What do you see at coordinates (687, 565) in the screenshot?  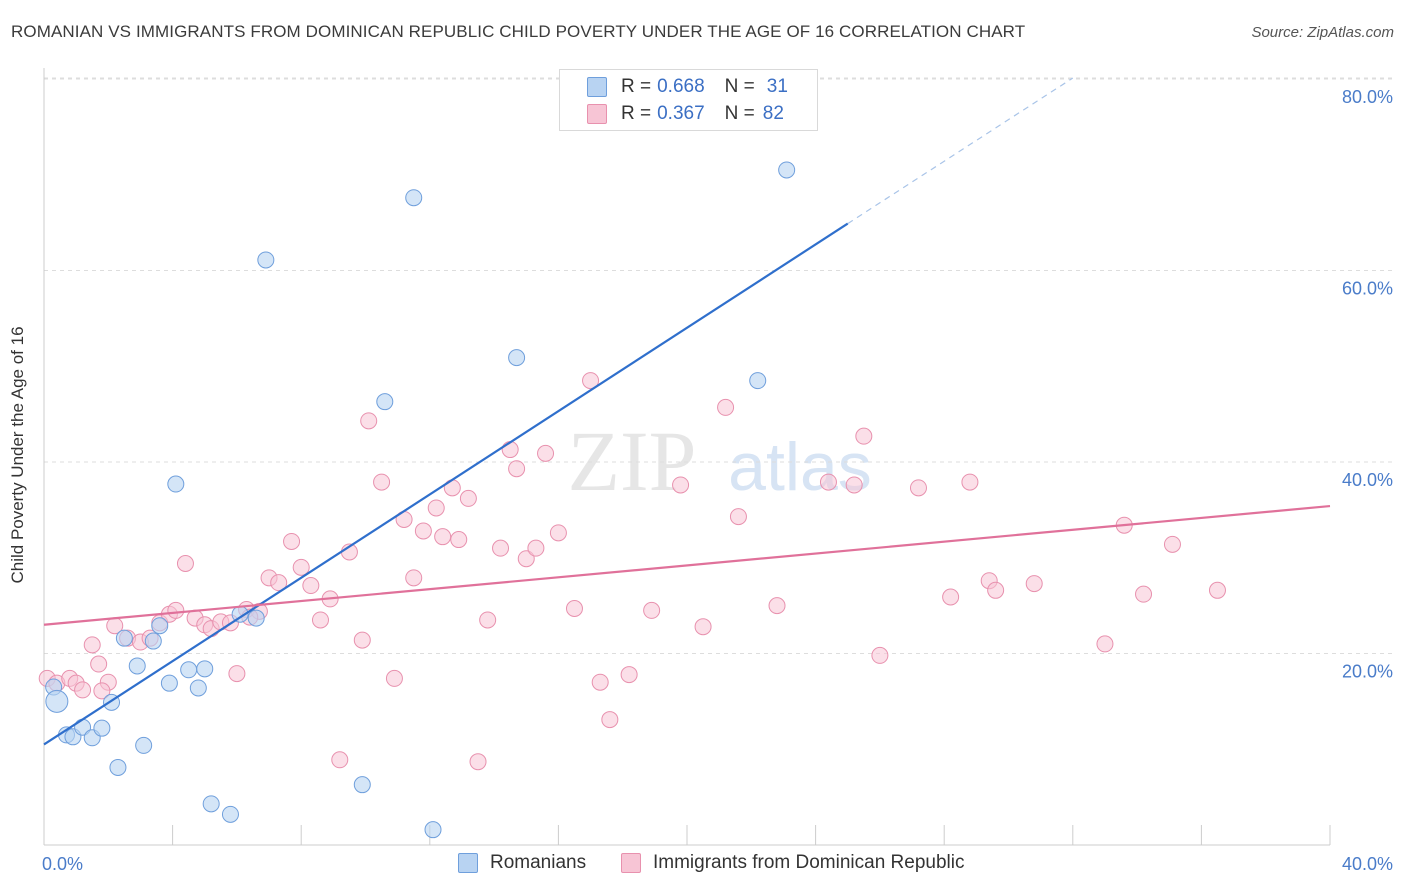 I see `dominican-trend-line` at bounding box center [687, 565].